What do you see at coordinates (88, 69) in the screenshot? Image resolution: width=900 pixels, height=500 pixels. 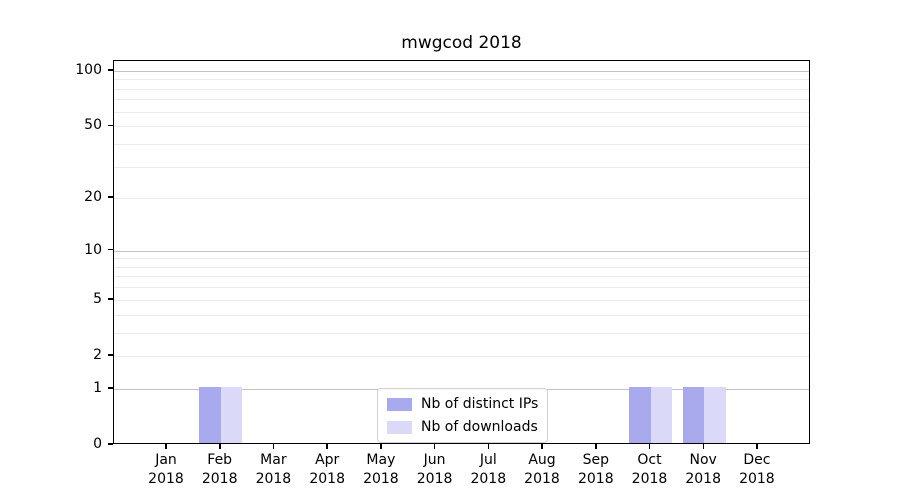 I see `y-tick-label-100: 100` at bounding box center [88, 69].